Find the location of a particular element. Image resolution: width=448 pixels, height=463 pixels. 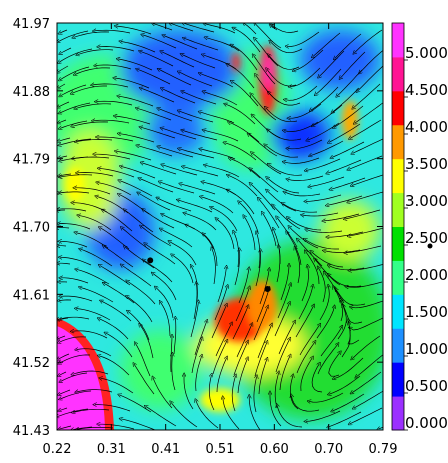

colorbar-label: 2.000 is located at coordinates (426, 275).